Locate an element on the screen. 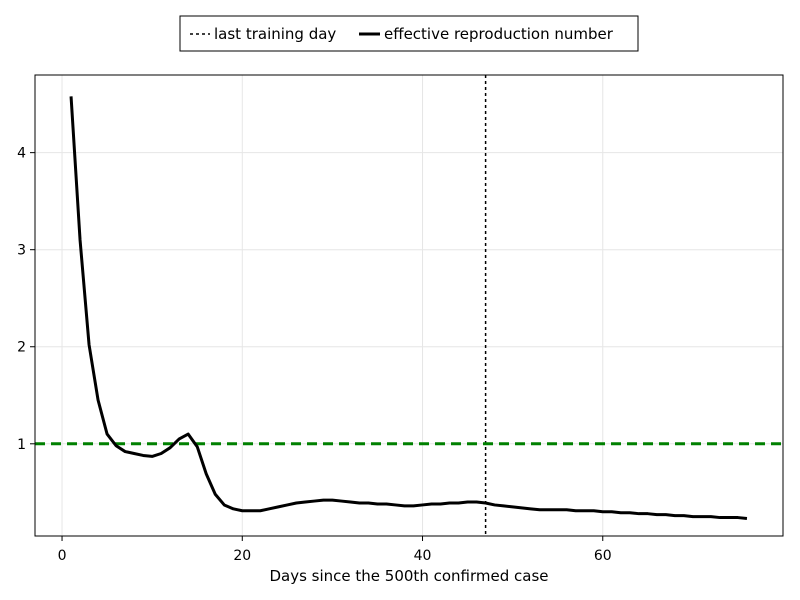  y-tick-label: 3 is located at coordinates (21, 251).